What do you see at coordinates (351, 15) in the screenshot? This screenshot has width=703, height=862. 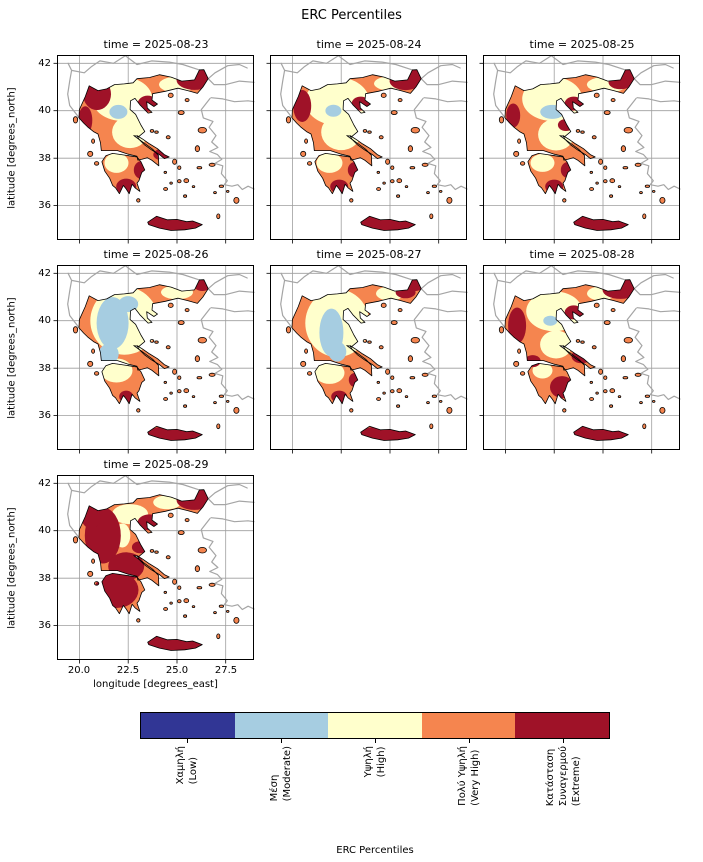 I see `figure-title: ERC Percentiles` at bounding box center [351, 15].